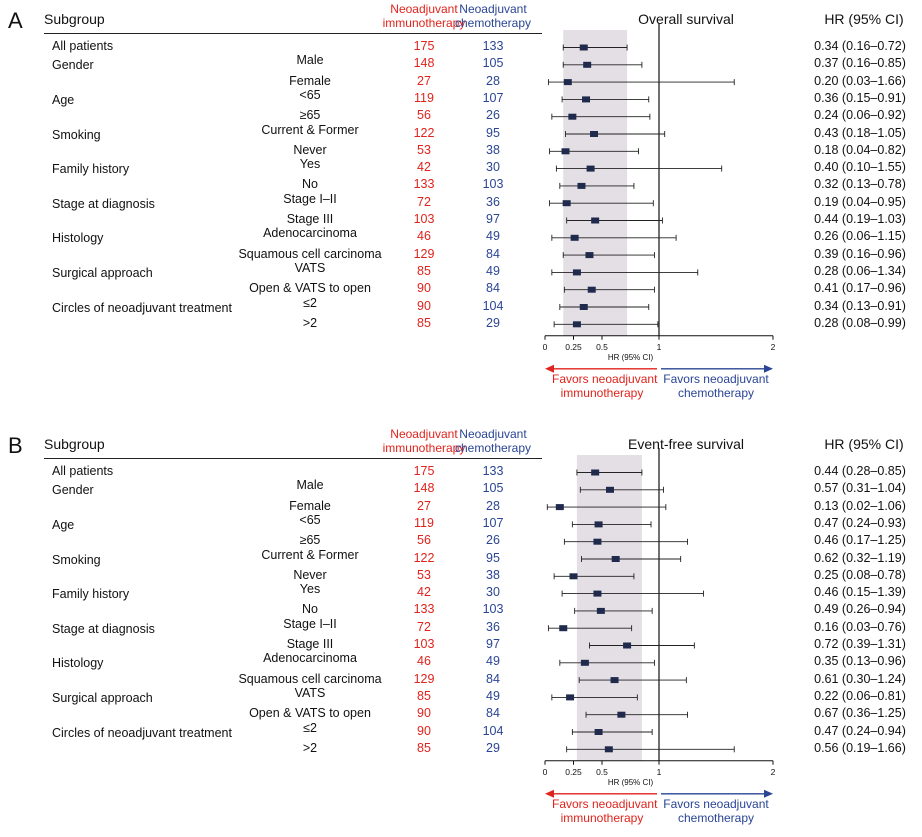 This screenshot has height=837, width=922. What do you see at coordinates (493, 540) in the screenshot?
I see `chemotherapy-count: 26` at bounding box center [493, 540].